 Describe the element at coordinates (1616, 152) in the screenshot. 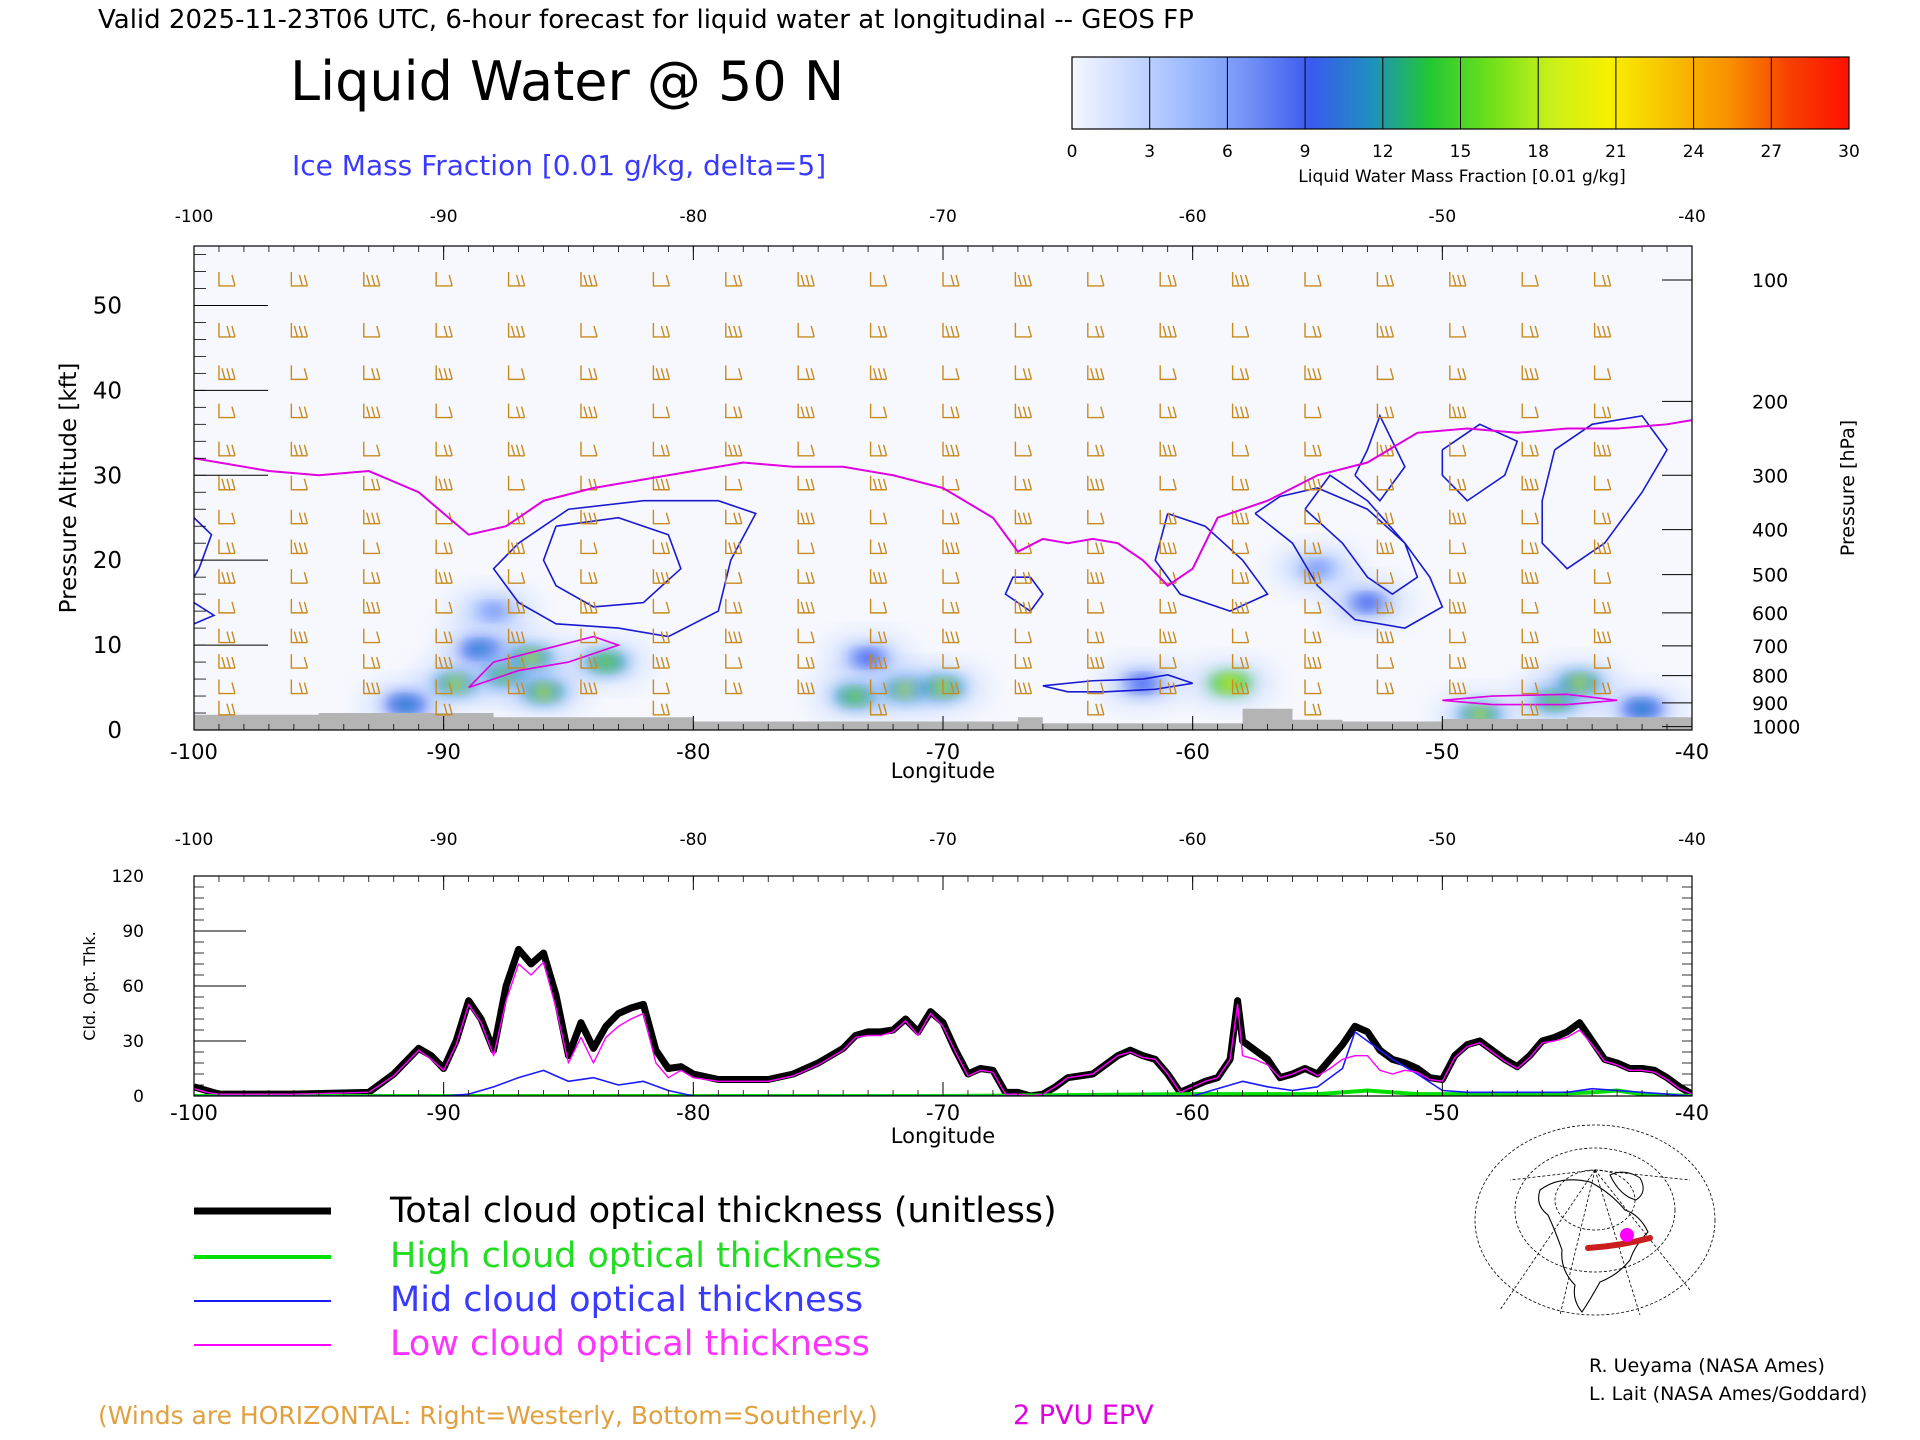

I see `colorbar-tick-label: 21` at that location.